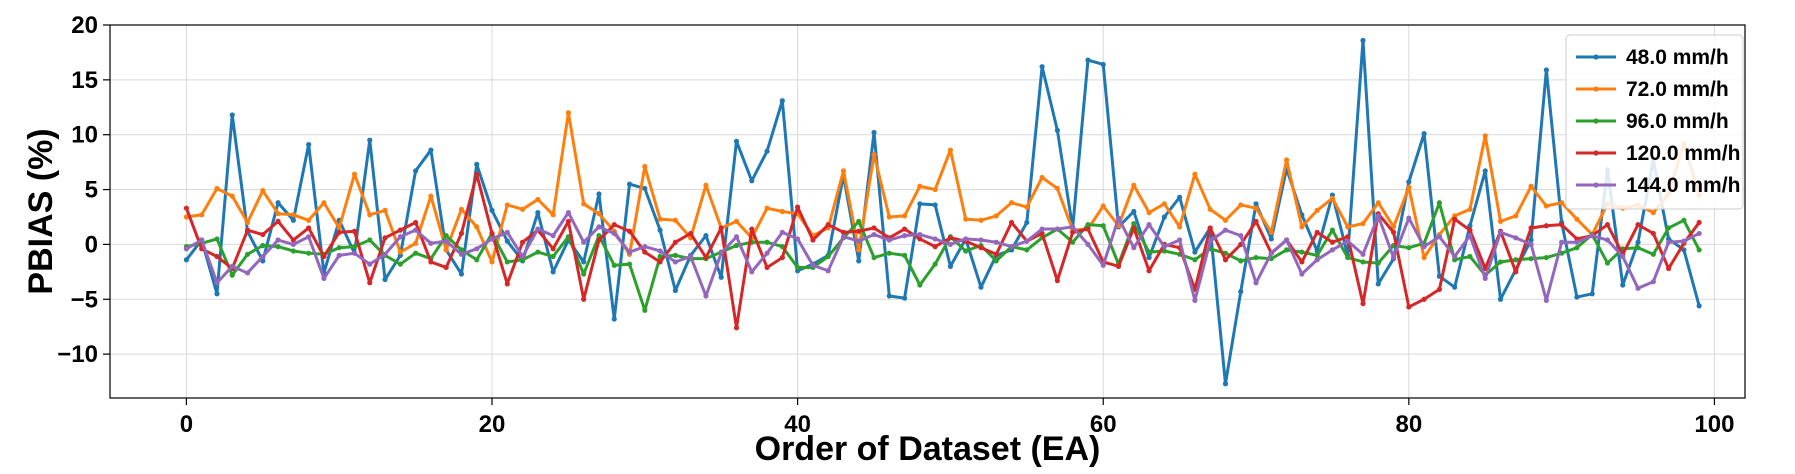 This screenshot has width=1795, height=474. What do you see at coordinates (1408, 424) in the screenshot?
I see `x-tick-label: 80` at bounding box center [1408, 424].